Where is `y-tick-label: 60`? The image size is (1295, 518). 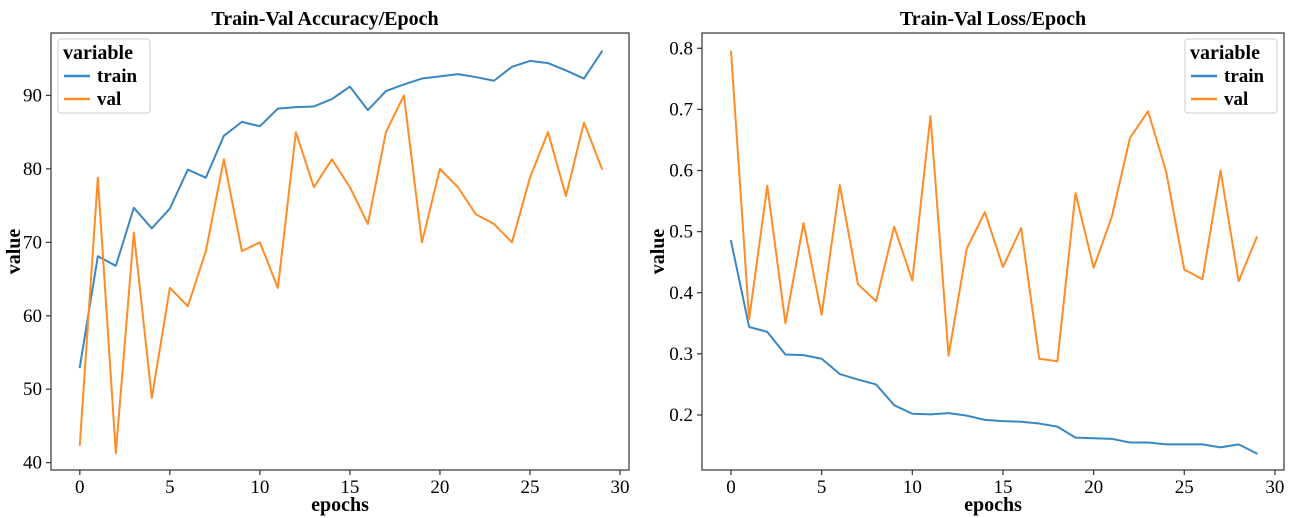 y-tick-label: 60 is located at coordinates (32, 316).